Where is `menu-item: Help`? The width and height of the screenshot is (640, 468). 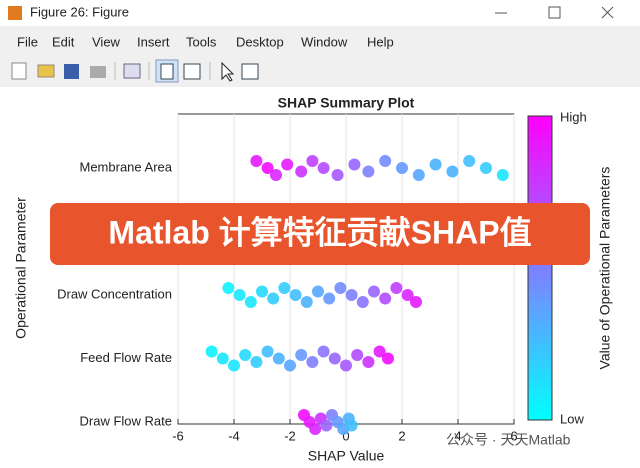 menu-item: Help is located at coordinates (380, 41).